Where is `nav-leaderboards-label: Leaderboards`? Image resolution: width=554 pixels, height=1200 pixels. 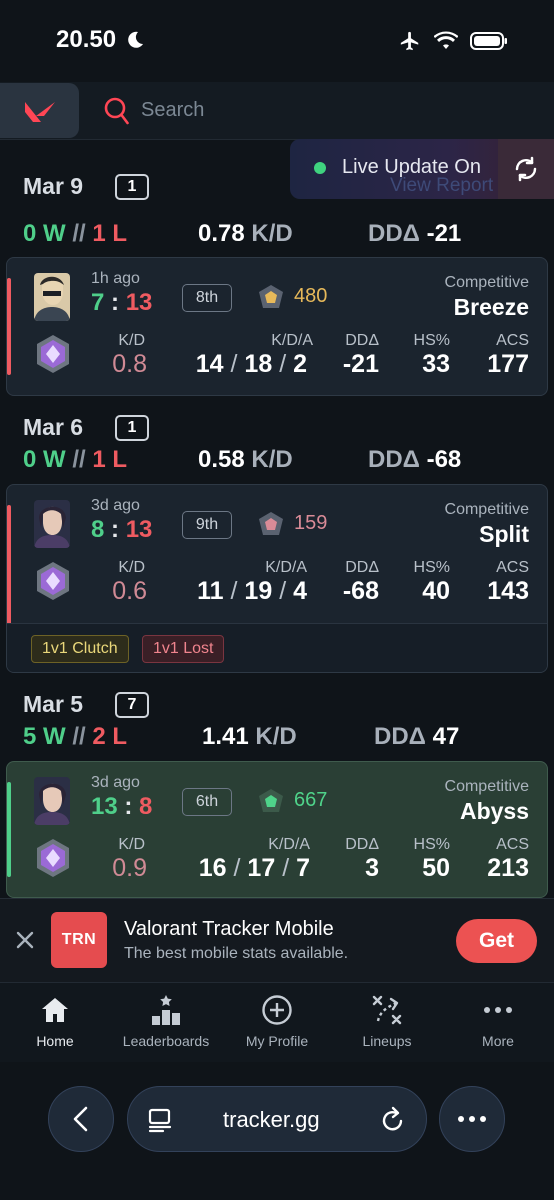 nav-leaderboards-label: Leaderboards is located at coordinates (166, 1041).